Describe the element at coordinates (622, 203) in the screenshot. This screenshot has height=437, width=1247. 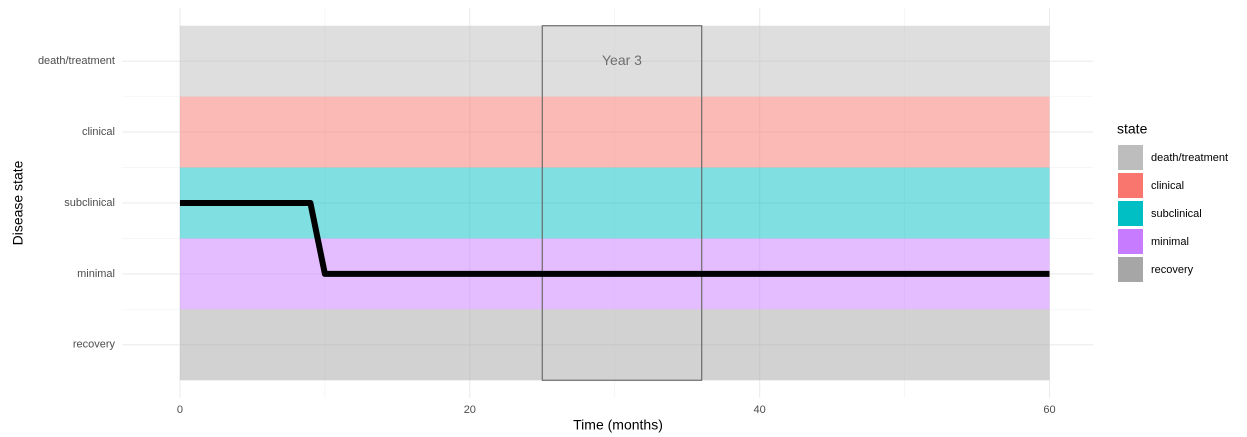
I see `annotation-box` at that location.